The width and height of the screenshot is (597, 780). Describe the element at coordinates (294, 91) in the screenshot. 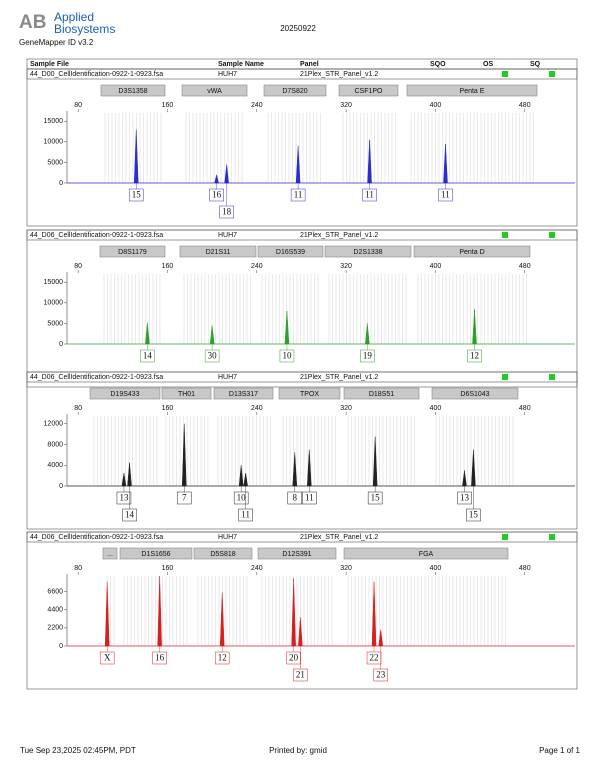

I see `marker-name: D7S820` at that location.